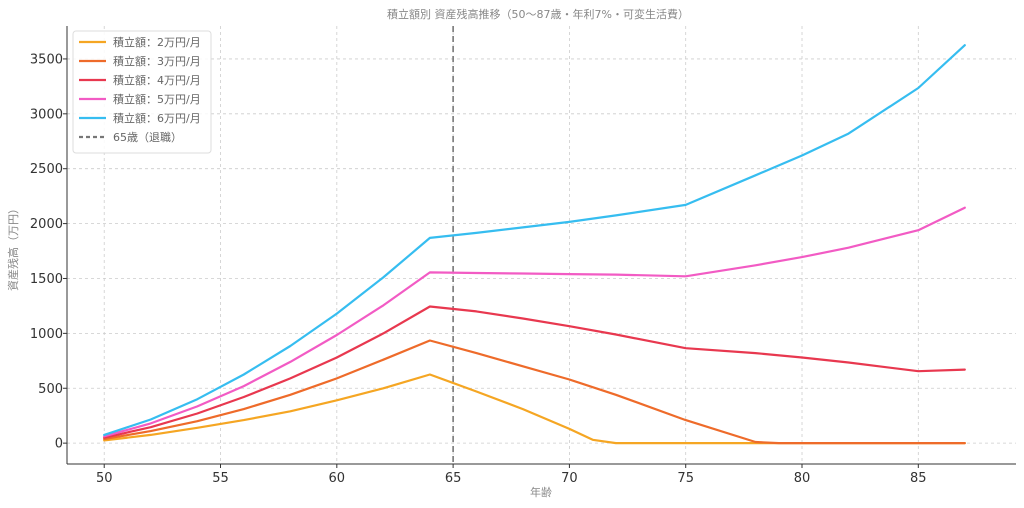 The height and width of the screenshot is (508, 1024). I want to click on legend-label: 積立額：3万円/月, so click(157, 61).